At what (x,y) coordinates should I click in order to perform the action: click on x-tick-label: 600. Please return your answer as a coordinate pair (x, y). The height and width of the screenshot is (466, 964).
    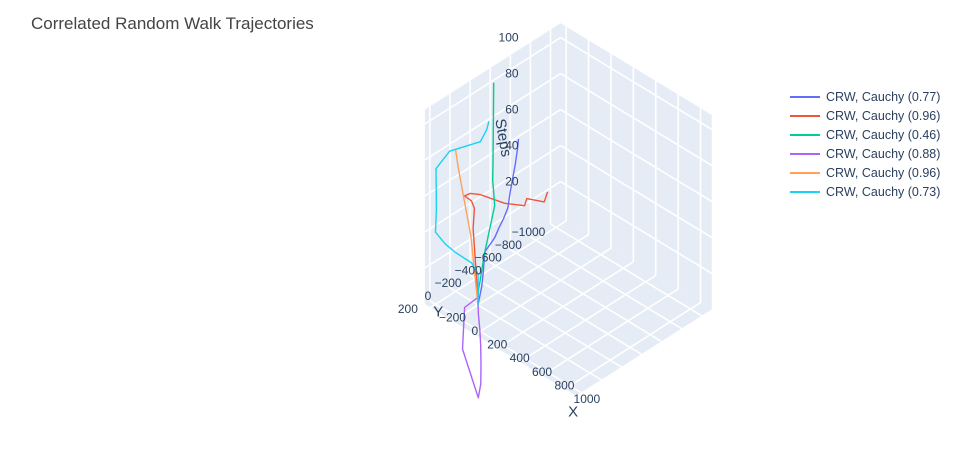
    Looking at the image, I should click on (542, 372).